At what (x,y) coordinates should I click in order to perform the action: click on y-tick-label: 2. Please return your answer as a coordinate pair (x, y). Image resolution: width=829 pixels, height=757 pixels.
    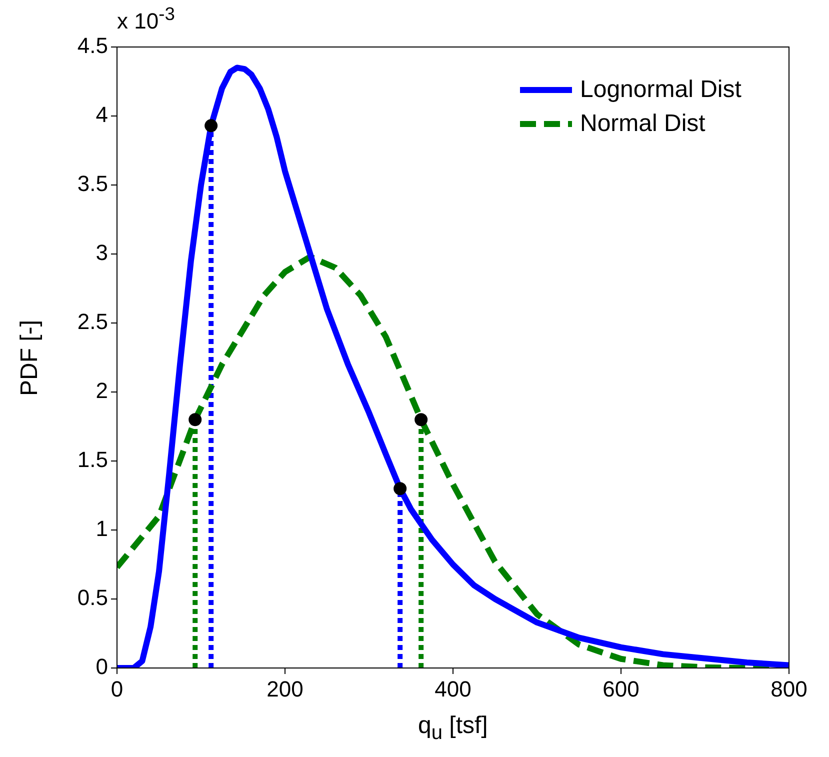
    Looking at the image, I should click on (102, 391).